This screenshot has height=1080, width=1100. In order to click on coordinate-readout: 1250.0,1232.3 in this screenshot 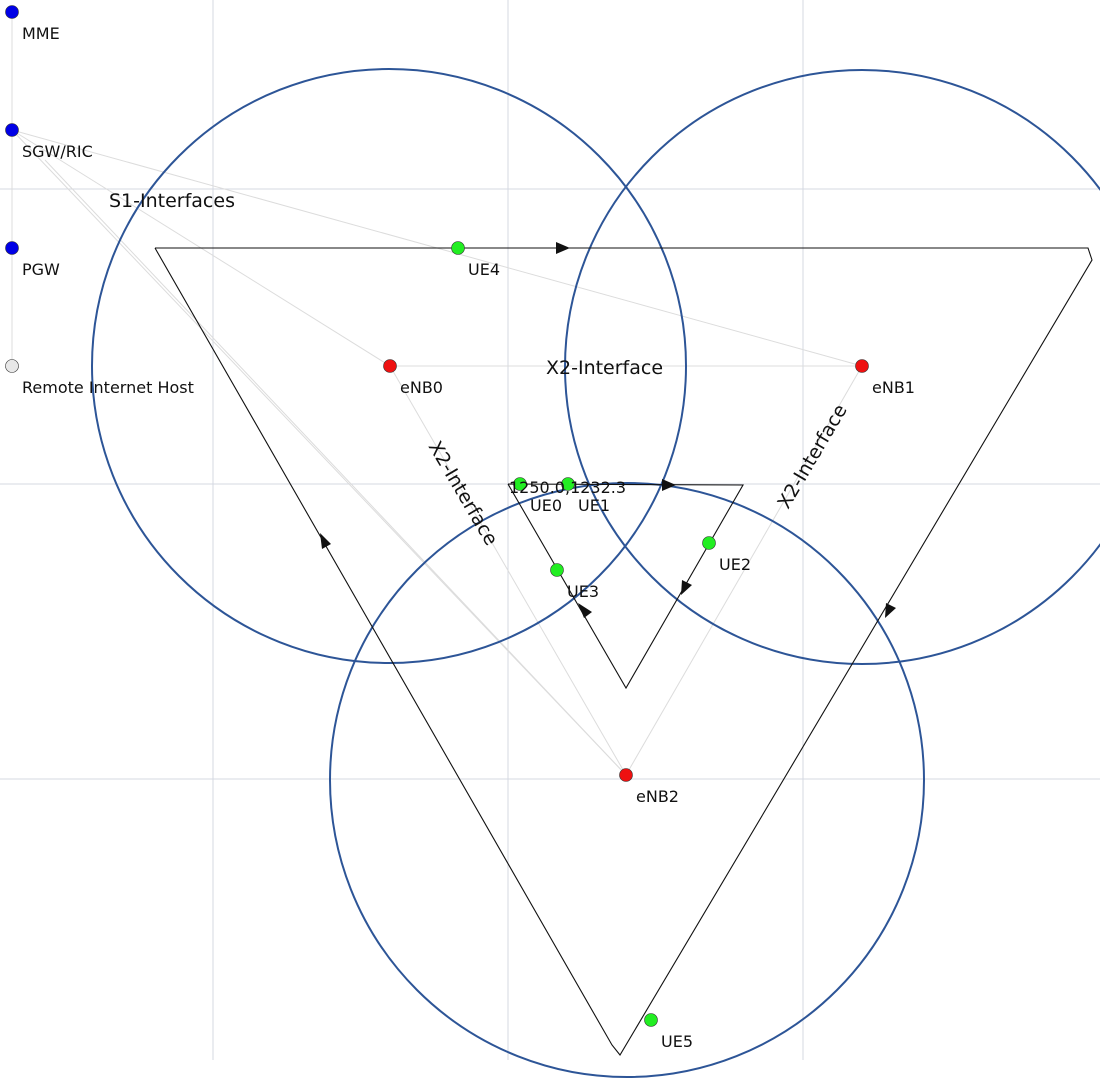, I will do `click(567, 487)`.